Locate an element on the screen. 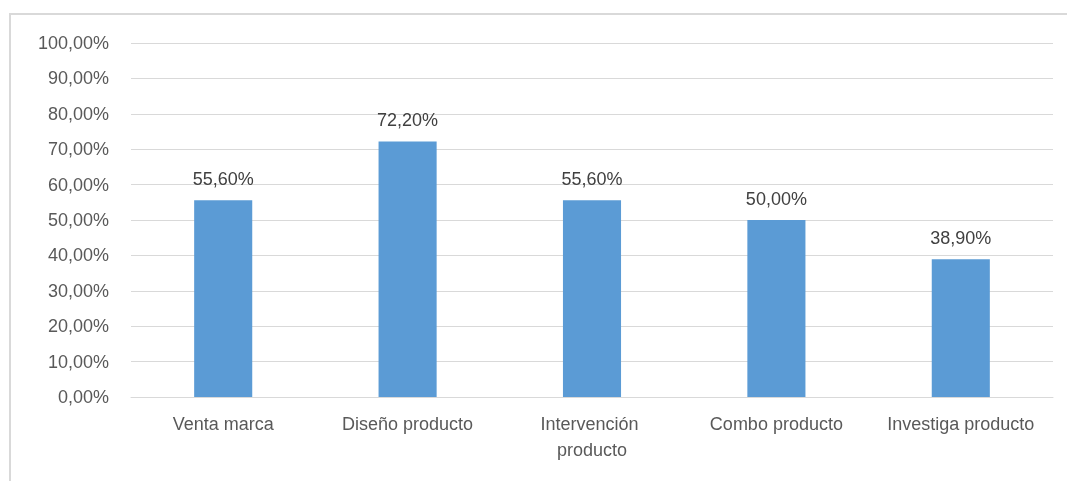 The width and height of the screenshot is (1067, 481). y-tick-label: 10,00% is located at coordinates (78, 361).